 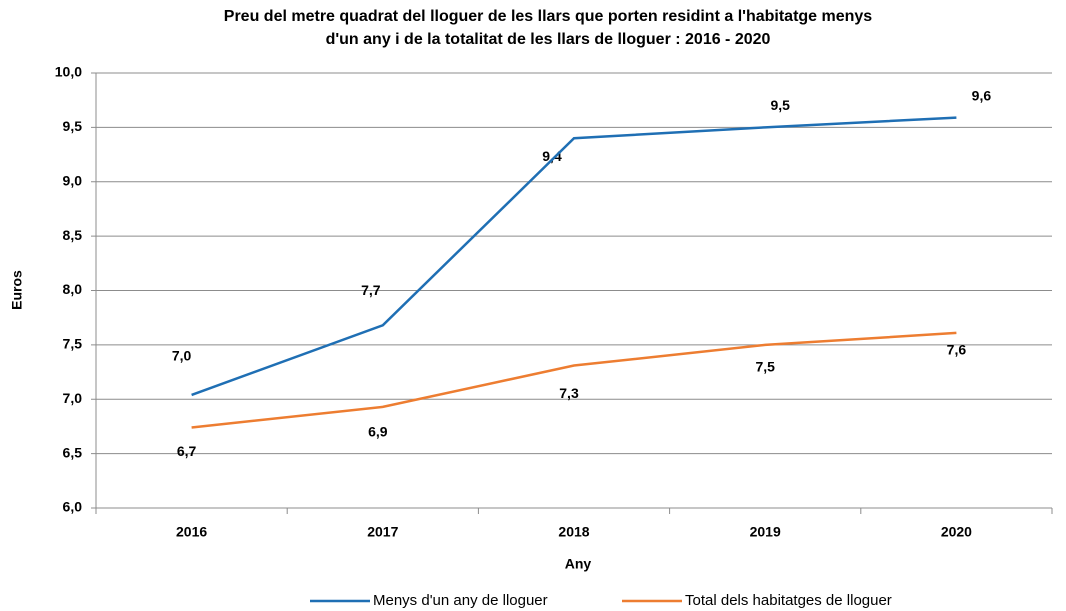 I want to click on data-label: 6,9, so click(x=378, y=432).